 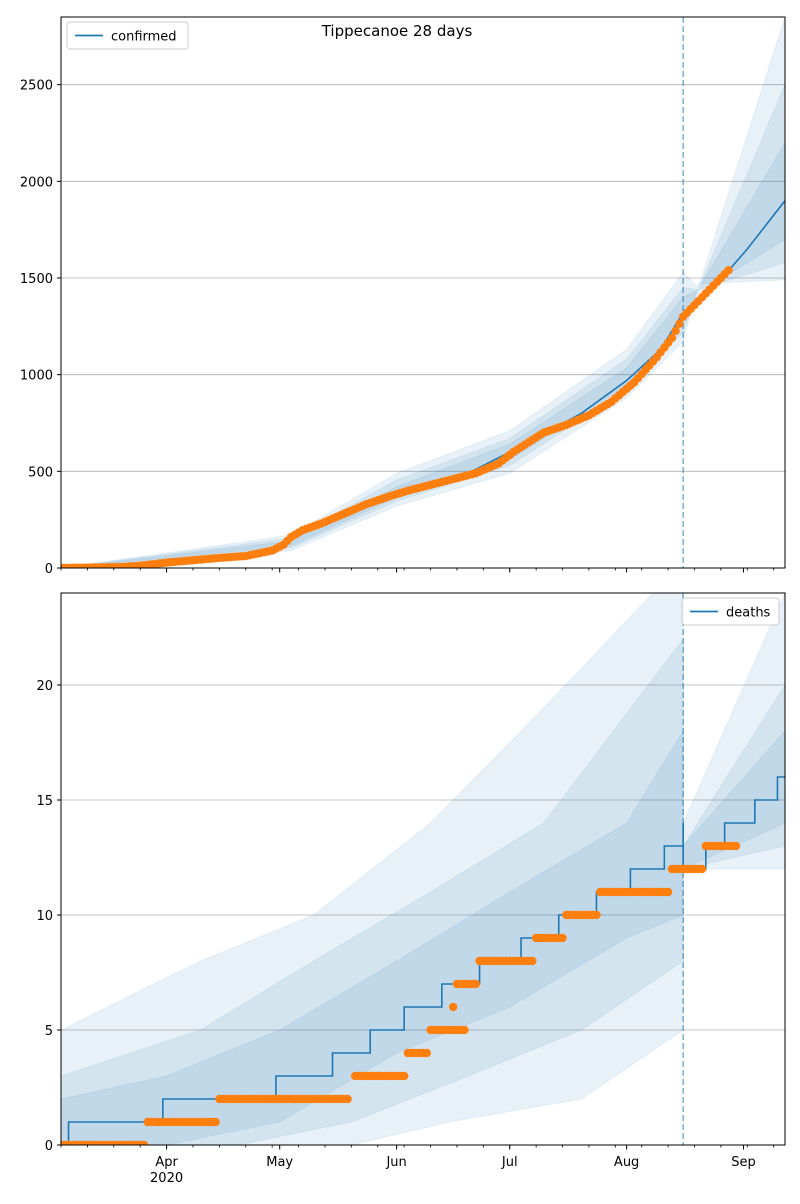 I want to click on x-tick-label: Jul, so click(x=509, y=1162).